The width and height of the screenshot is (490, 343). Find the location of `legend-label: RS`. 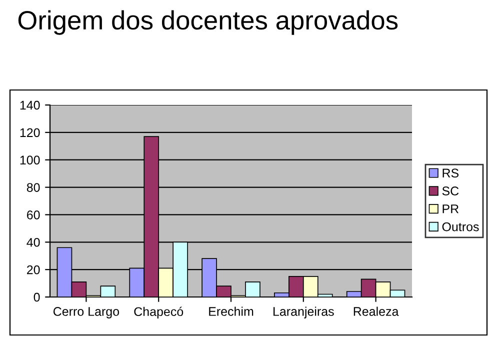

legend-label: RS is located at coordinates (450, 173).